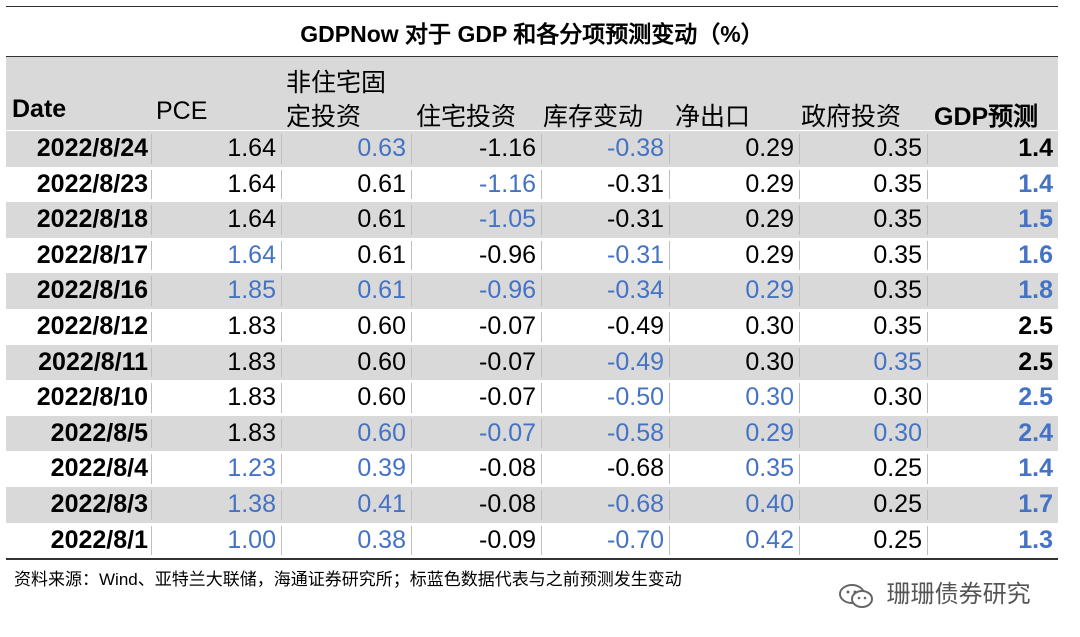 The image size is (1080, 637). Describe the element at coordinates (1035, 503) in the screenshot. I see `cell-gdp: 1.7` at that location.